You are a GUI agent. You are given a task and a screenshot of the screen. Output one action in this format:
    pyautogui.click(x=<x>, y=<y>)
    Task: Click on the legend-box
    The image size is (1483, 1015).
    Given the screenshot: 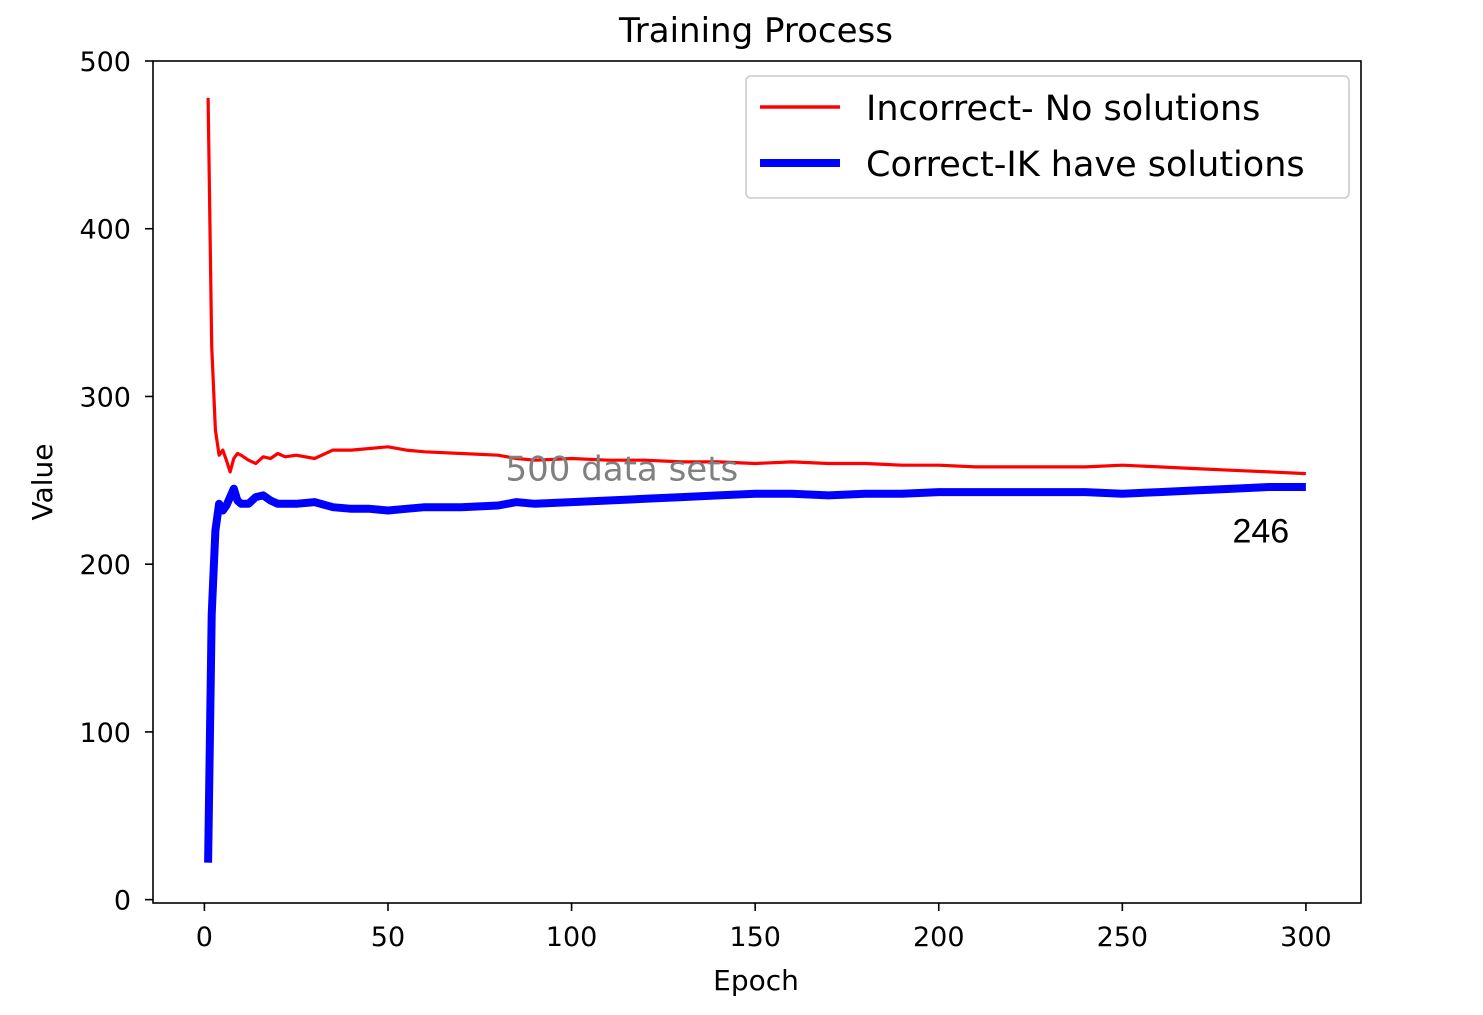 What is the action you would take?
    pyautogui.click(x=1047, y=137)
    